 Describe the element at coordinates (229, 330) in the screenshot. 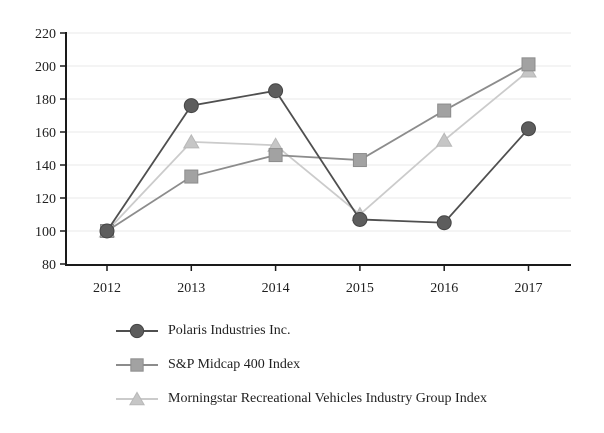

I see `legend-label-polaris: Polaris Industries Inc.` at that location.